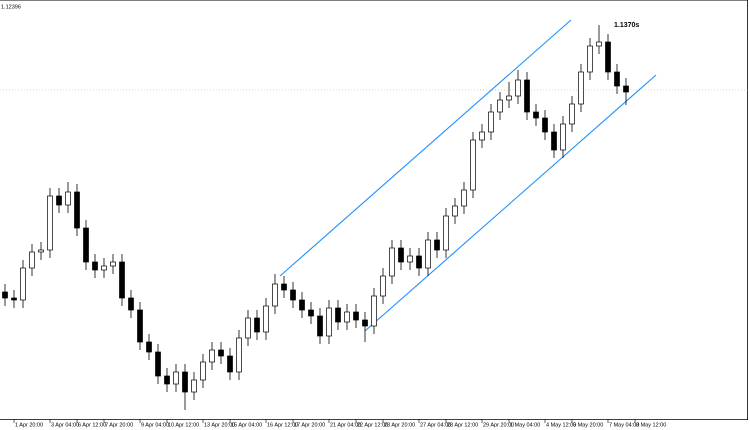 Image resolution: width=750 pixels, height=430 pixels. I want to click on x-tick-label: 16 Apr 12:00, so click(282, 425).